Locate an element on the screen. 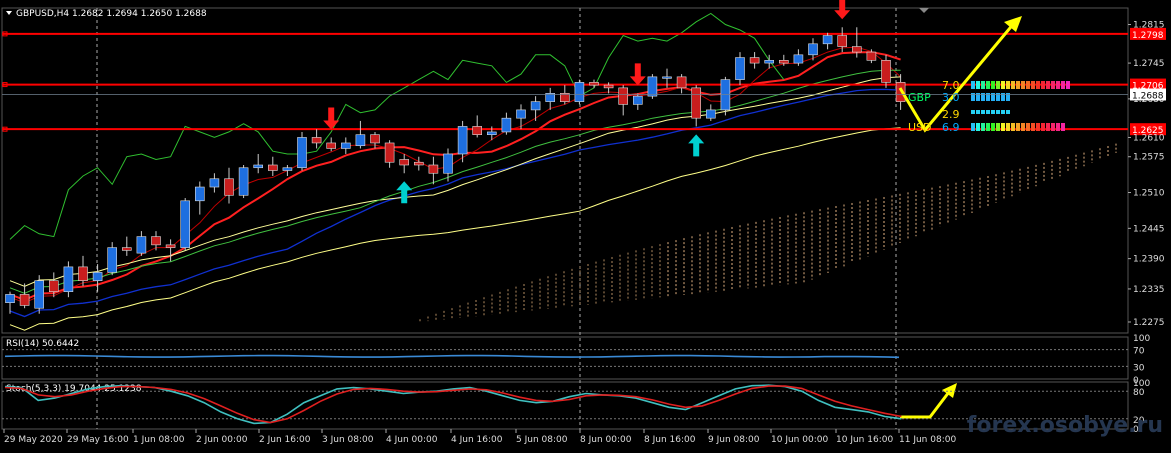 The width and height of the screenshot is (1171, 453). stoch-level-label: 100 is located at coordinates (1141, 384).